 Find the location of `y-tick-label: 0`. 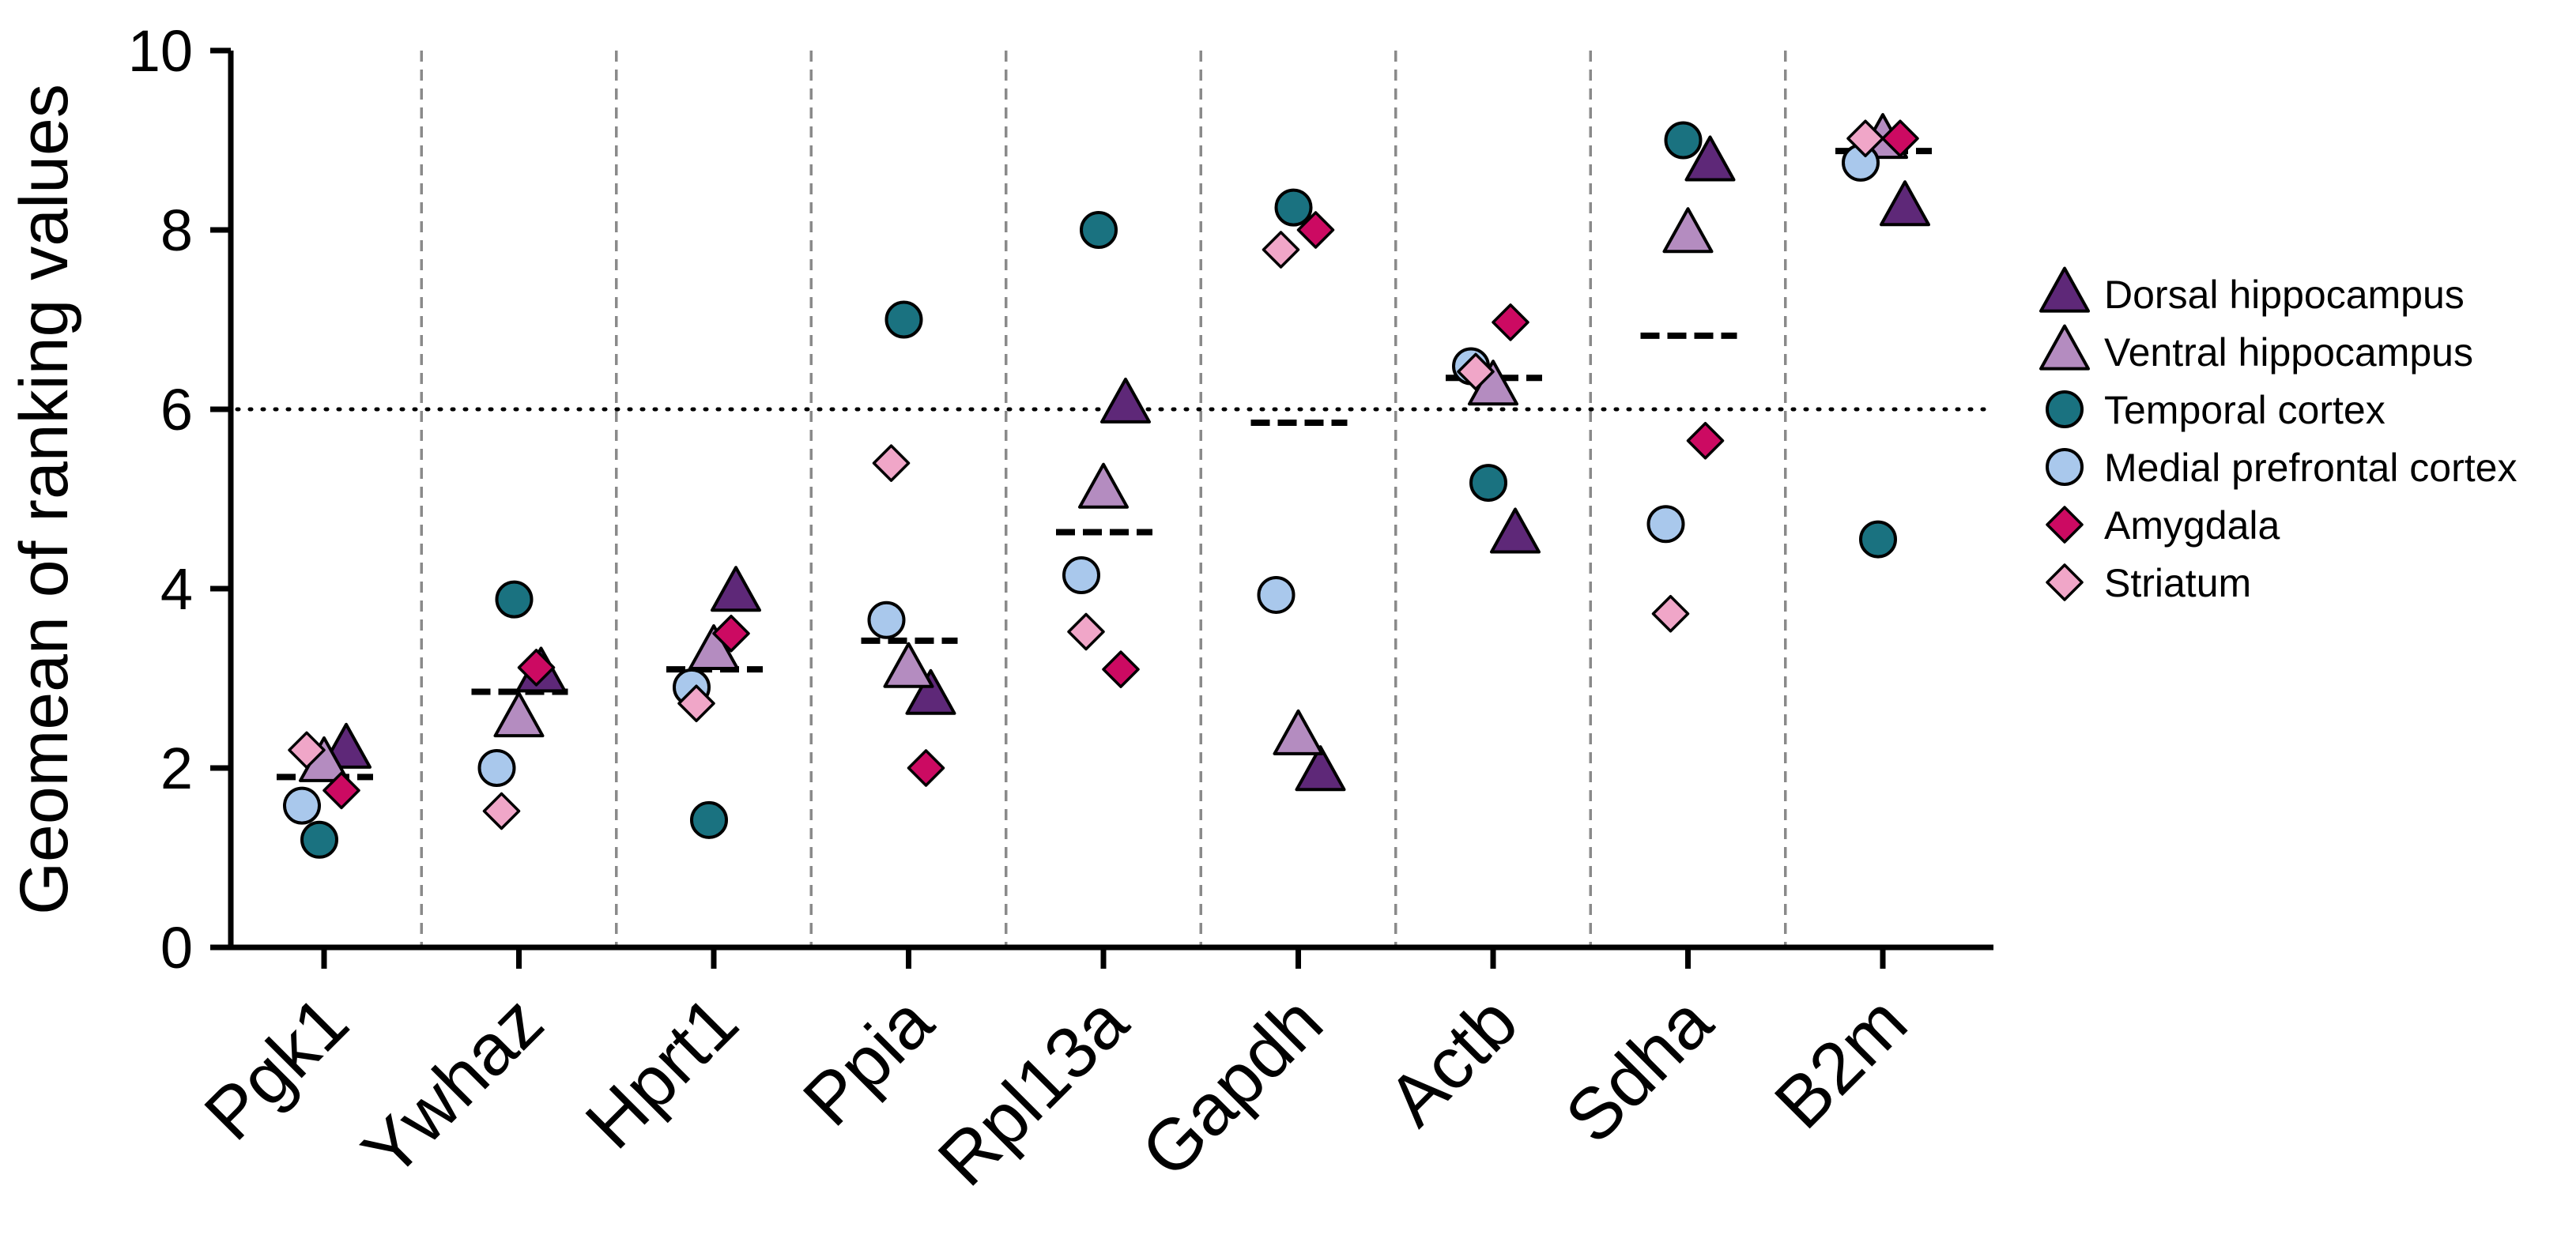

y-tick-label: 0 is located at coordinates (176, 948).